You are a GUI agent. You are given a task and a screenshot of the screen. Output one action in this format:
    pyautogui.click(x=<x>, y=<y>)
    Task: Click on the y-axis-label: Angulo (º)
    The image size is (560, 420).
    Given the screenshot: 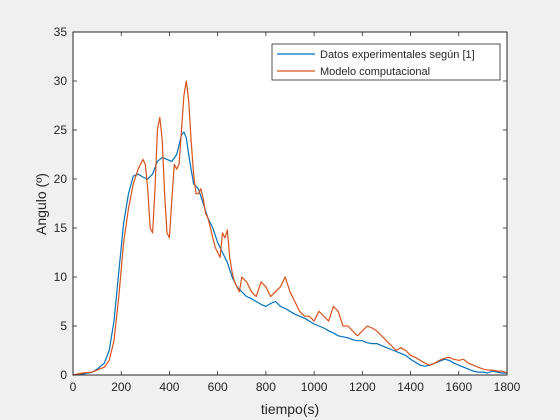 What is the action you would take?
    pyautogui.click(x=41, y=204)
    